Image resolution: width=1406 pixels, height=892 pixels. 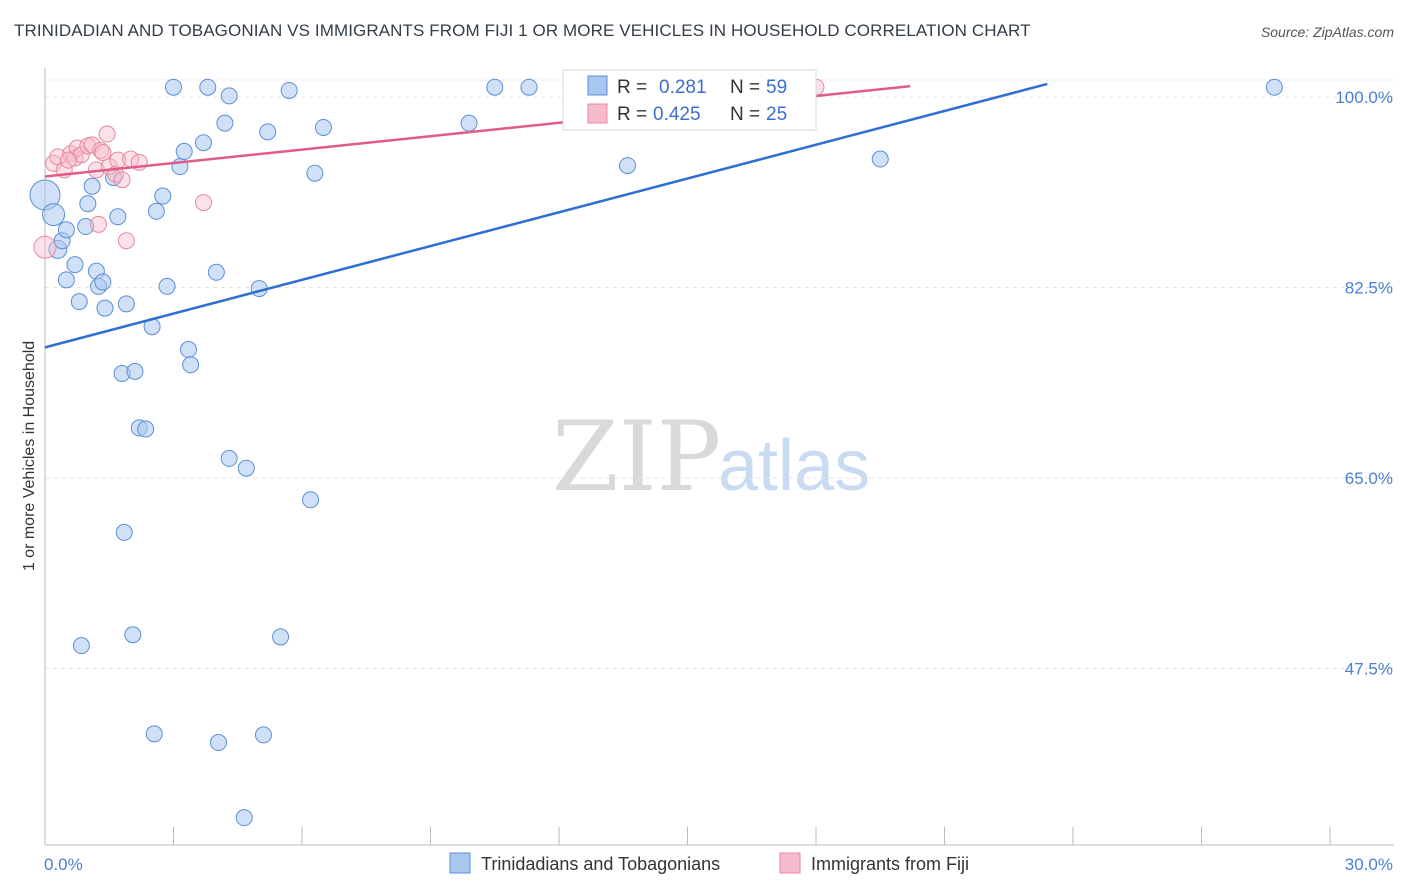 I want to click on legend-n-label-1: N =, so click(x=745, y=87).